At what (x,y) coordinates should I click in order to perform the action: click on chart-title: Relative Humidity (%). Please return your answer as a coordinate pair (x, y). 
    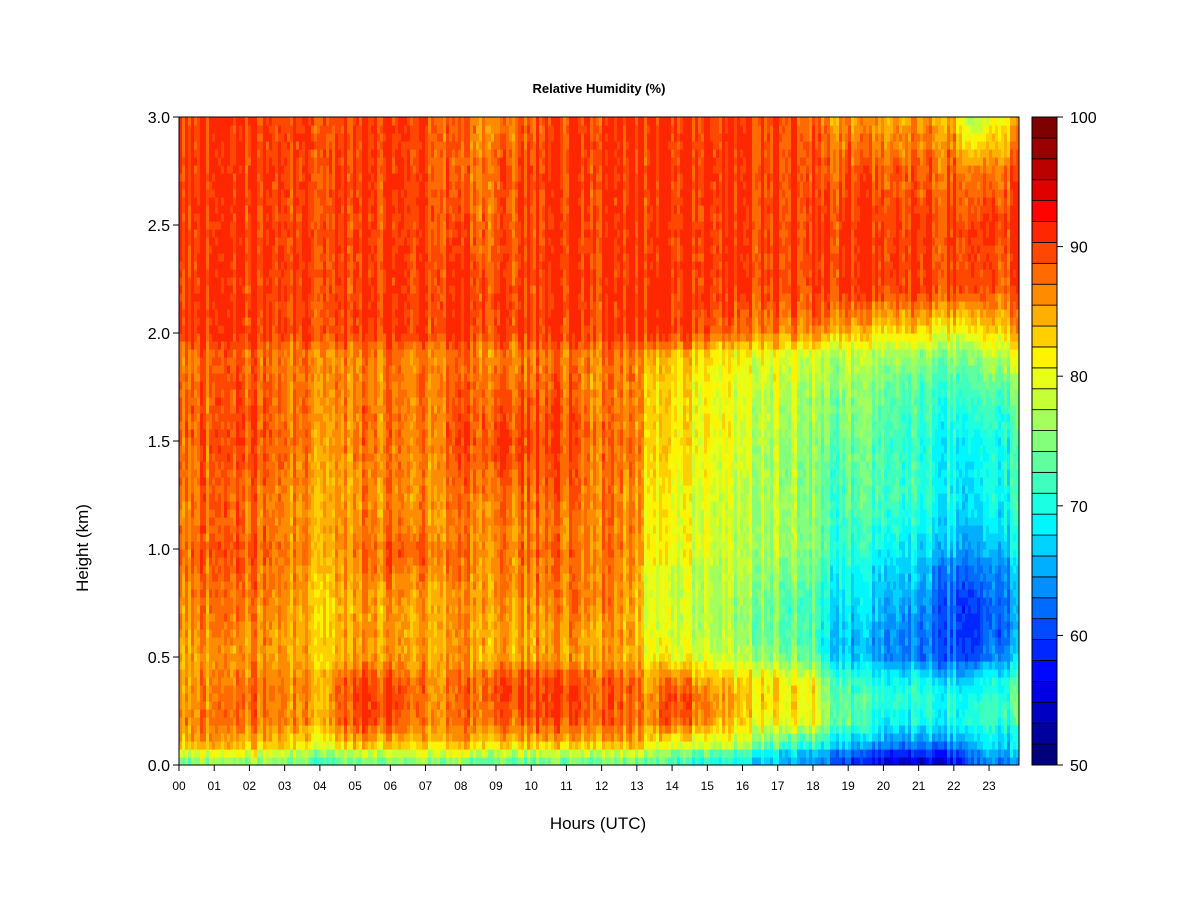
    Looking at the image, I should click on (599, 88).